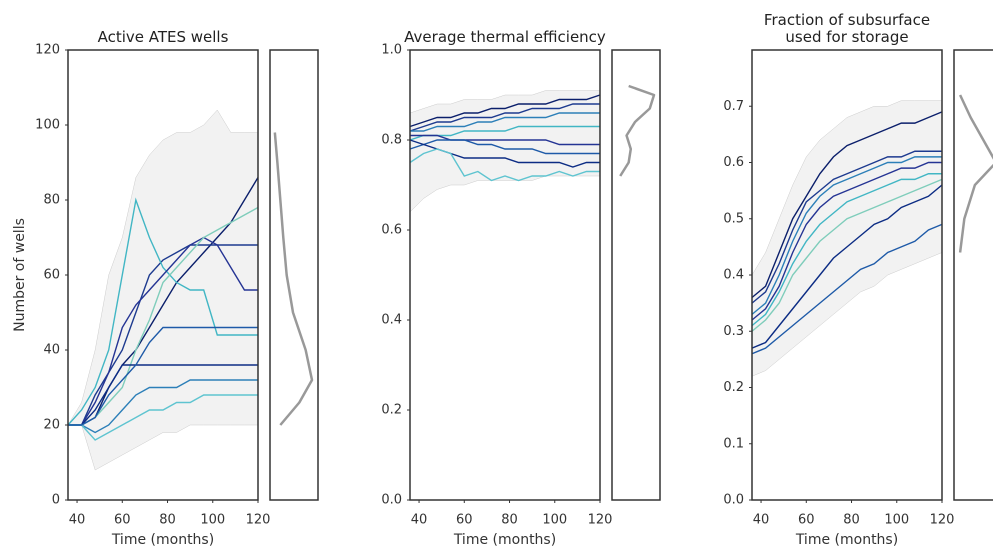 Image resolution: width=993 pixels, height=550 pixels. What do you see at coordinates (847, 28) in the screenshot?
I see `panel-title: Fraction of subsurface used for storage` at bounding box center [847, 28].